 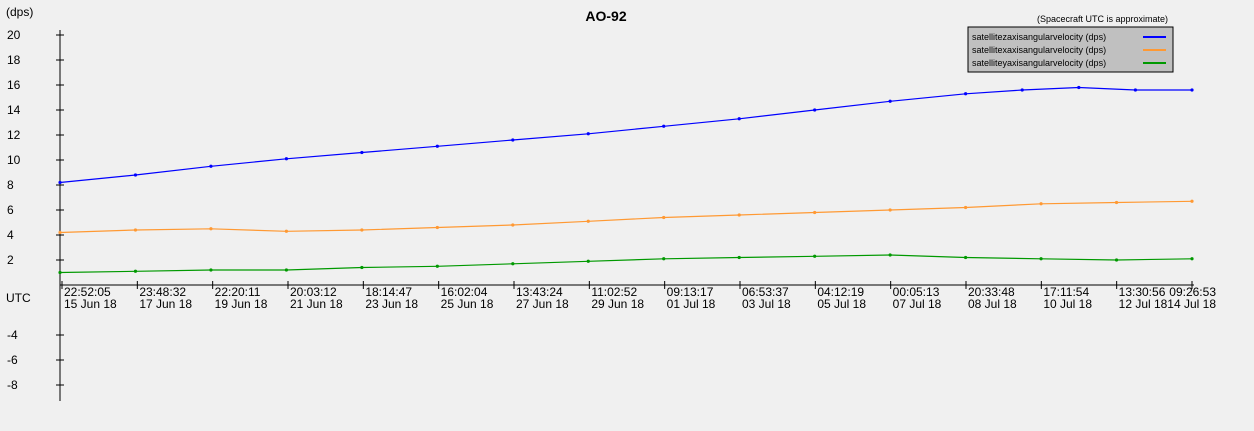 I want to click on x-tick-time: 23:48:32, so click(x=162, y=292).